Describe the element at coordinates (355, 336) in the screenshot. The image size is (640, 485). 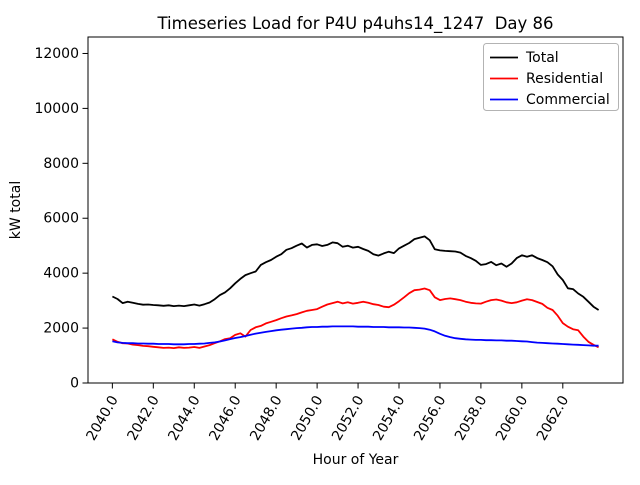
I see `series-commercial-line` at that location.